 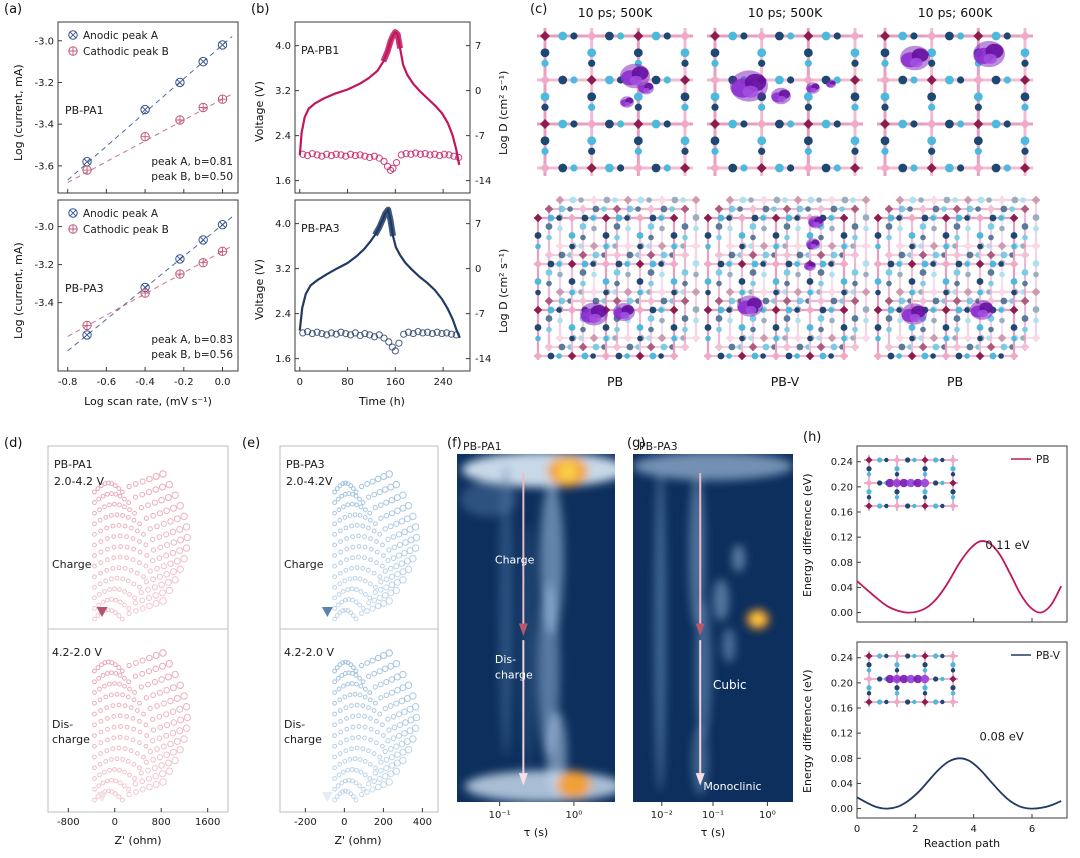 What do you see at coordinates (184, 382) in the screenshot?
I see `svg-text: -0.2` at bounding box center [184, 382].